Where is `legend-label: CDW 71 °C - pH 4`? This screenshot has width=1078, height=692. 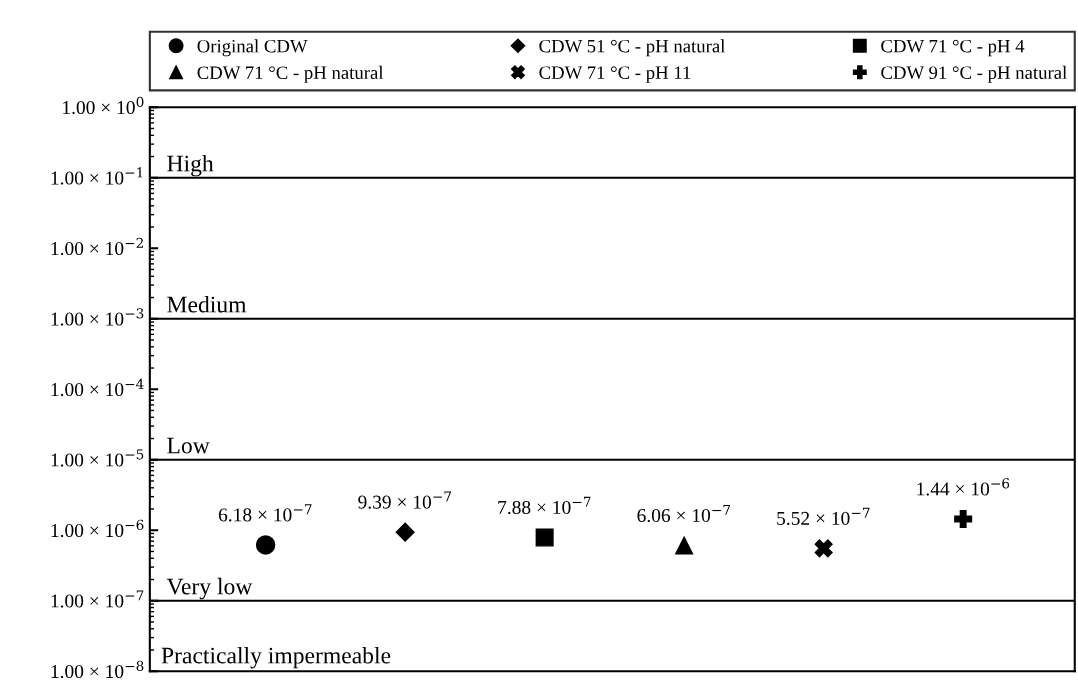
legend-label: CDW 71 °C - pH 4 is located at coordinates (953, 48).